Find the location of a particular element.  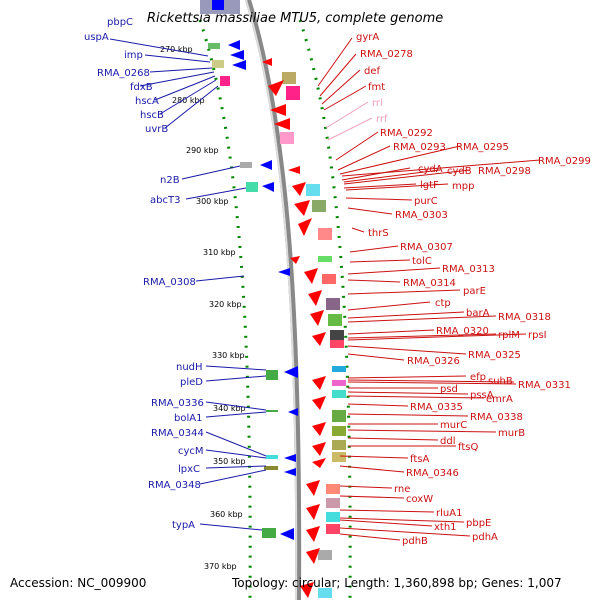

gene-label: RMA_0348 is located at coordinates (174, 485).